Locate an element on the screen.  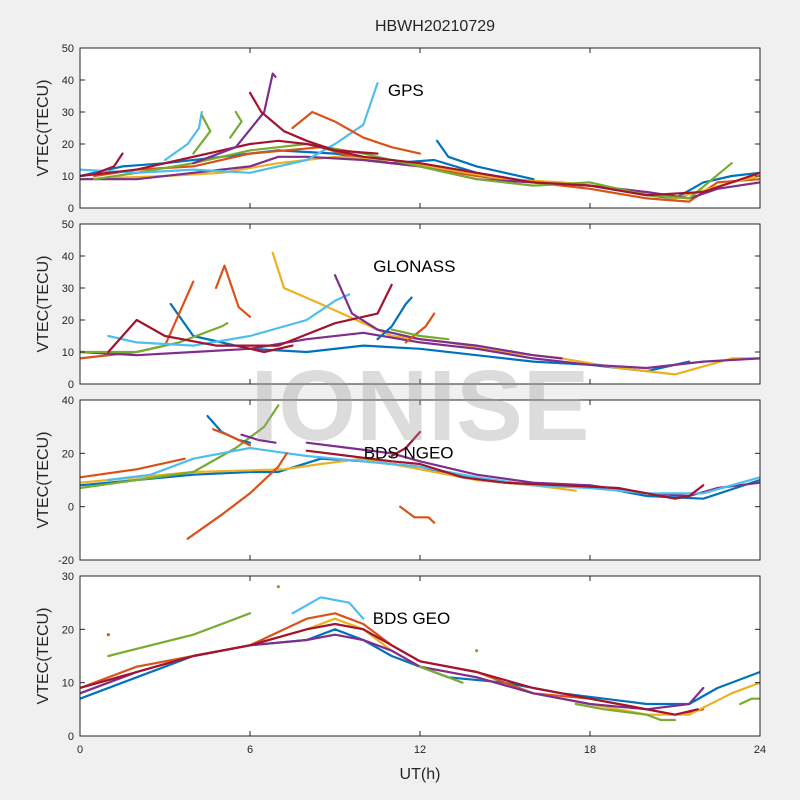
panel-annotation: BDS GEO is located at coordinates (411, 618).